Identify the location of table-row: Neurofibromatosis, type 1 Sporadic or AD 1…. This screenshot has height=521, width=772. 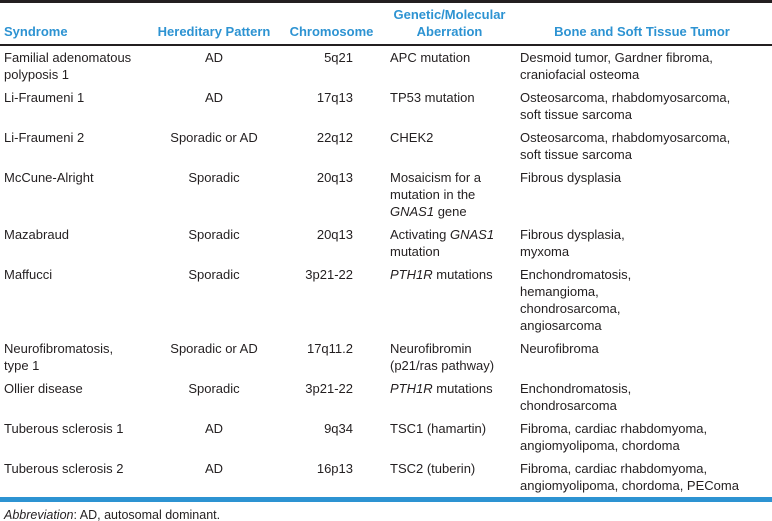
(386, 357).